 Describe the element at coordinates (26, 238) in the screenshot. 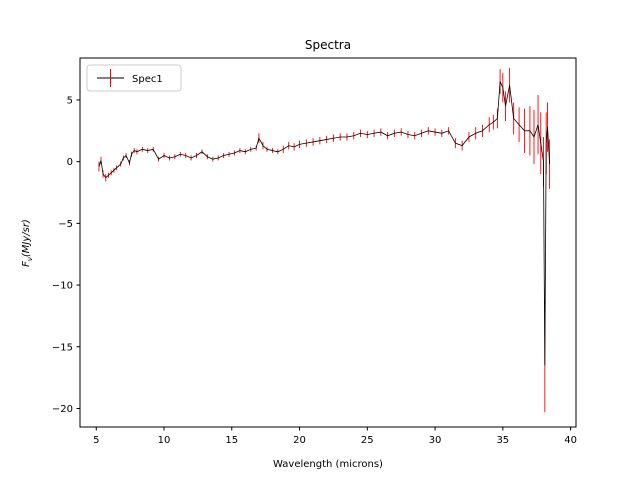

I see `y-axis-label-unit: (MJy/sr)` at that location.